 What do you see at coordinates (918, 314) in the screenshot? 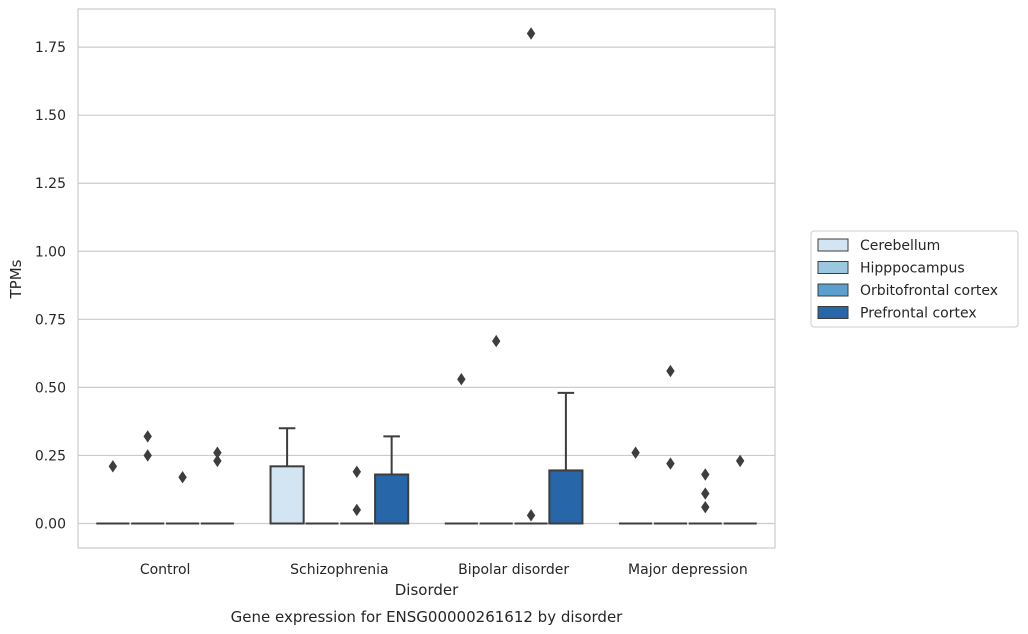
I see `legend-label: Prefrontal cortex` at bounding box center [918, 314].